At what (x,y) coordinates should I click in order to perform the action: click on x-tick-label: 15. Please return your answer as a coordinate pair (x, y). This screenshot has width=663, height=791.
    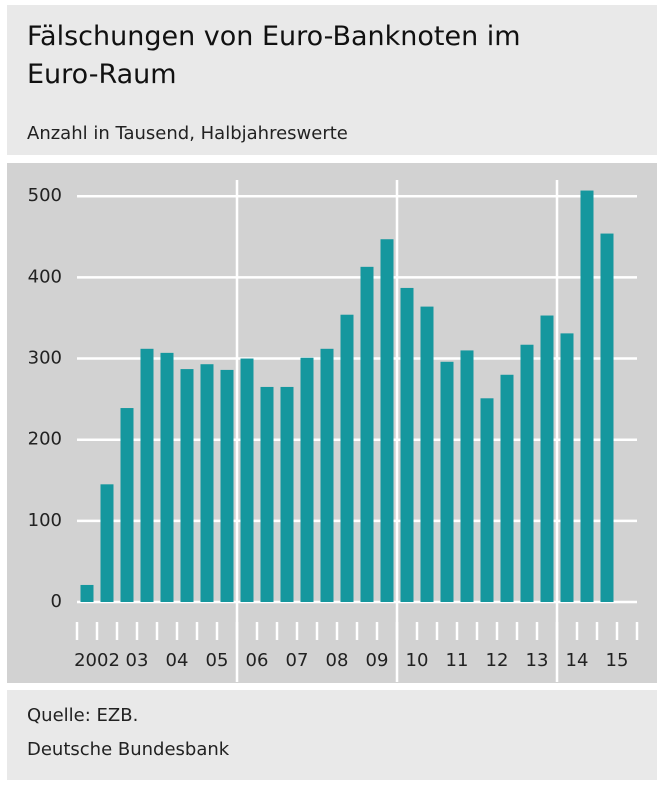
    Looking at the image, I should click on (617, 660).